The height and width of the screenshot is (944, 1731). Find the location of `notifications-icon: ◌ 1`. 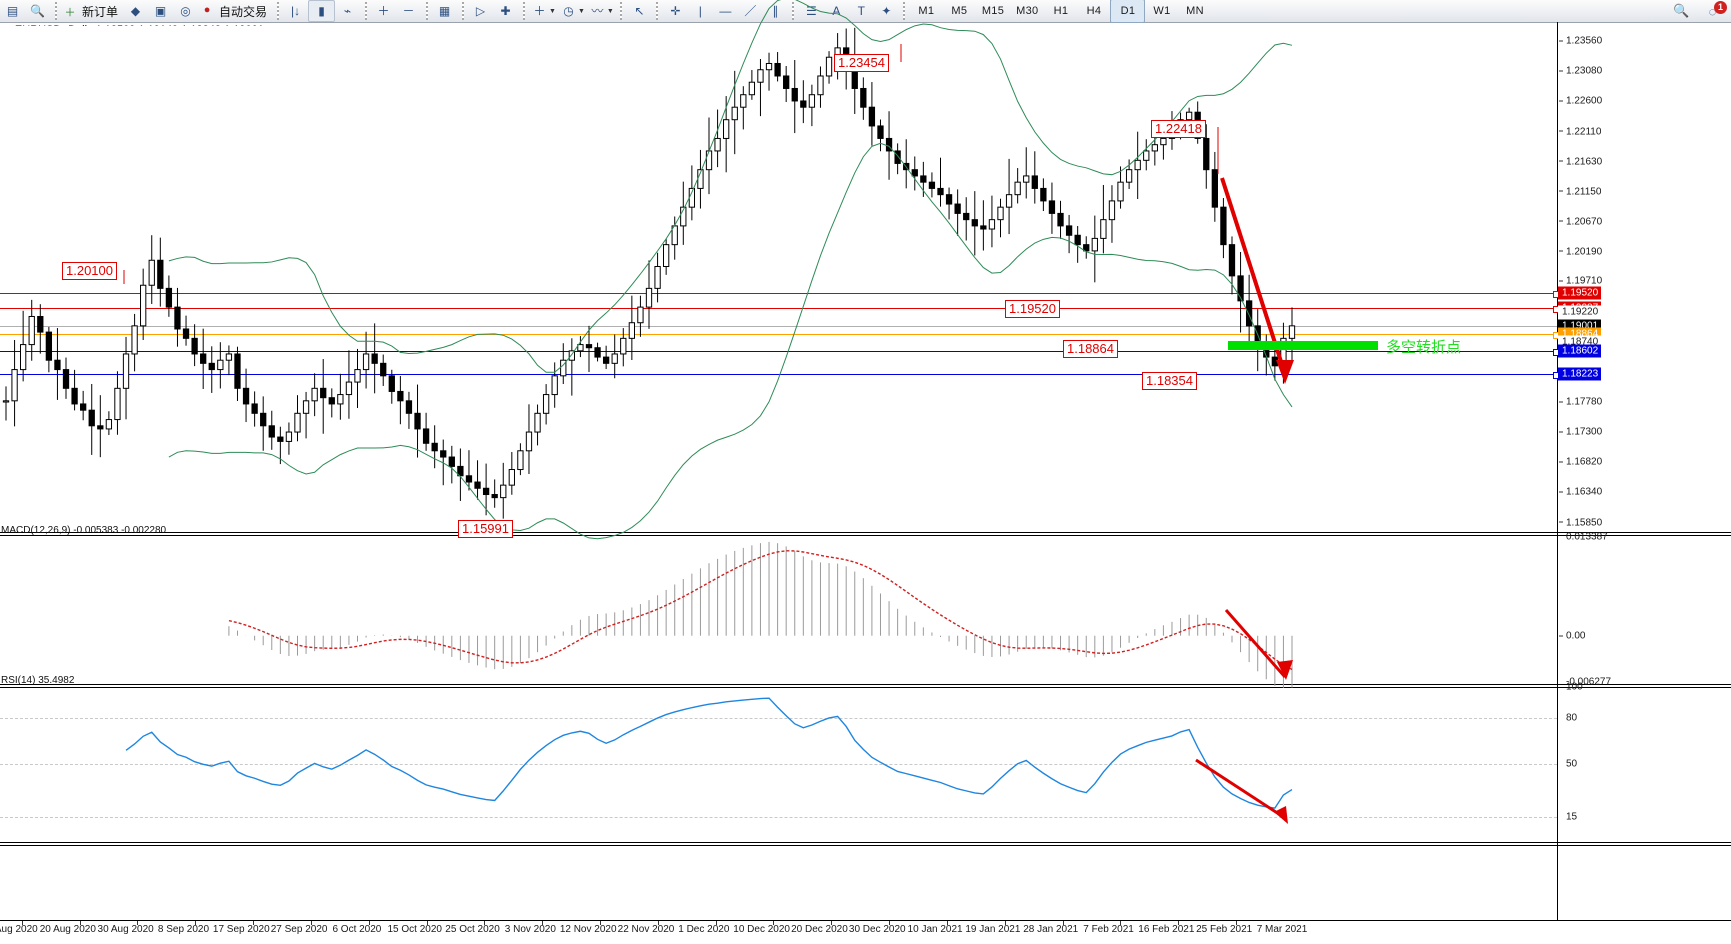

notifications-icon: ◌ 1 is located at coordinates (1713, 11).